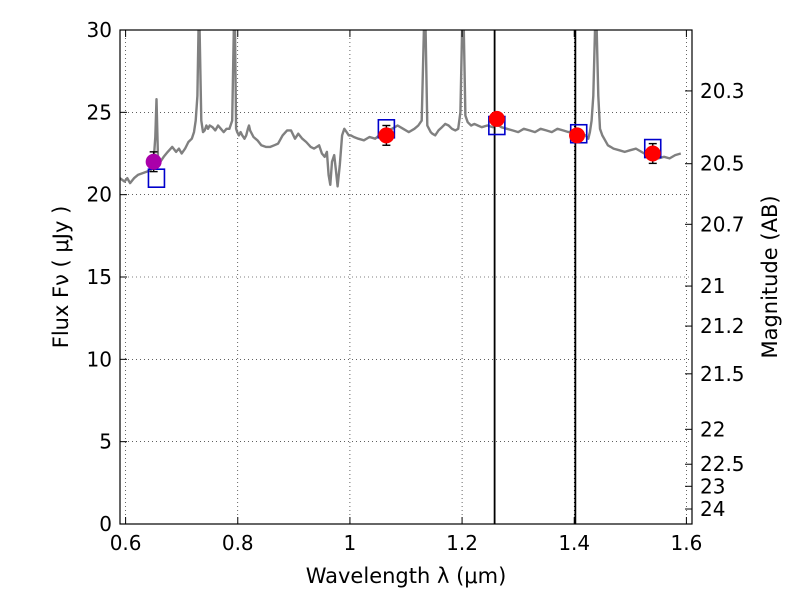  Describe the element at coordinates (722, 164) in the screenshot. I see `y2-tick-label: 20.5` at that location.